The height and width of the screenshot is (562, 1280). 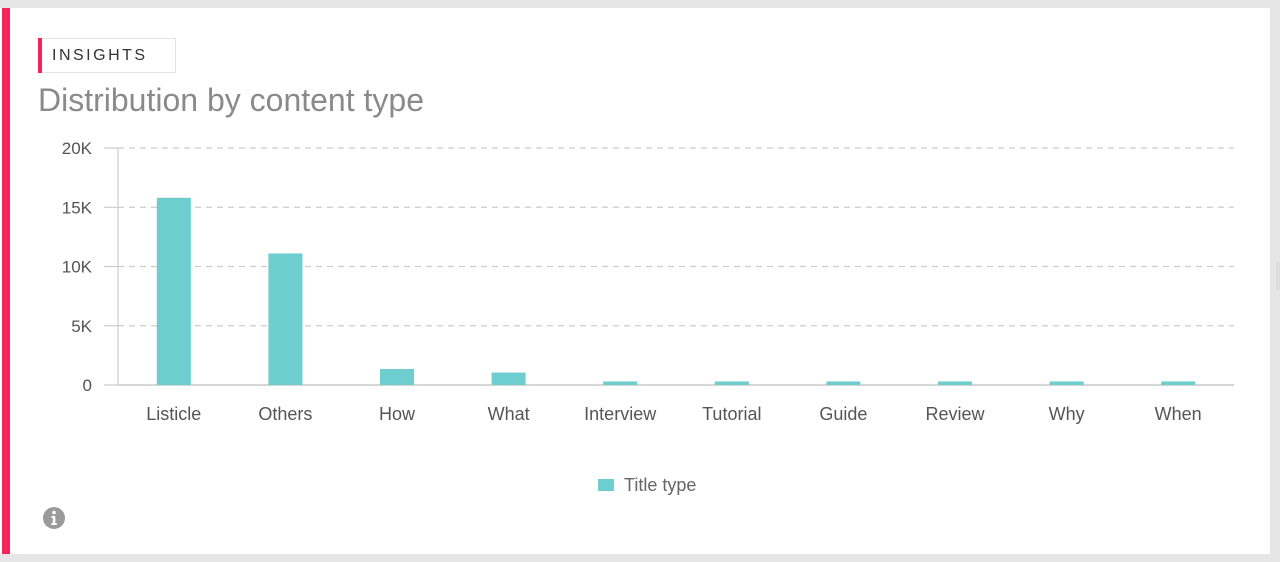 What do you see at coordinates (285, 319) in the screenshot?
I see `bar-others` at bounding box center [285, 319].